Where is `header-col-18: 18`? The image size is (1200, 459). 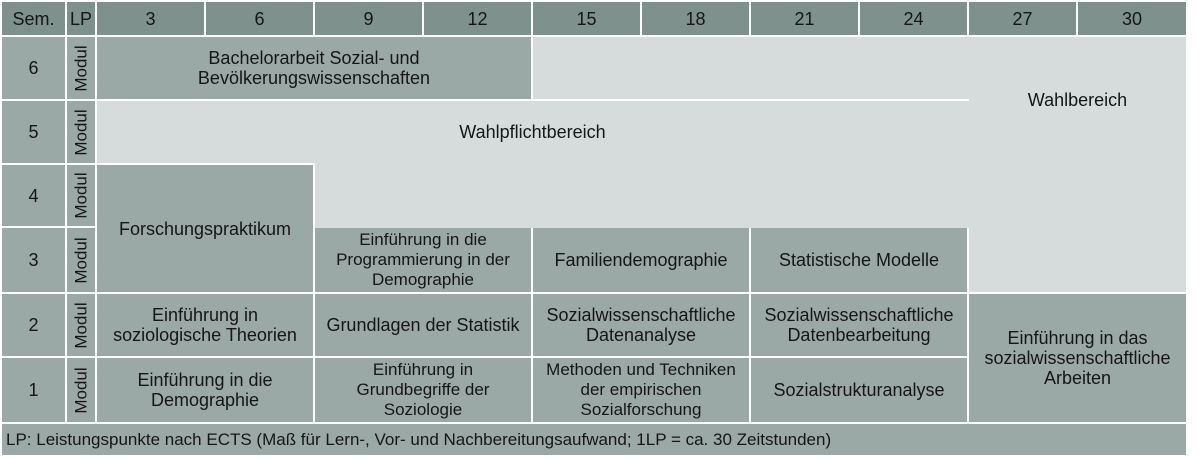 header-col-18: 18 is located at coordinates (695, 18).